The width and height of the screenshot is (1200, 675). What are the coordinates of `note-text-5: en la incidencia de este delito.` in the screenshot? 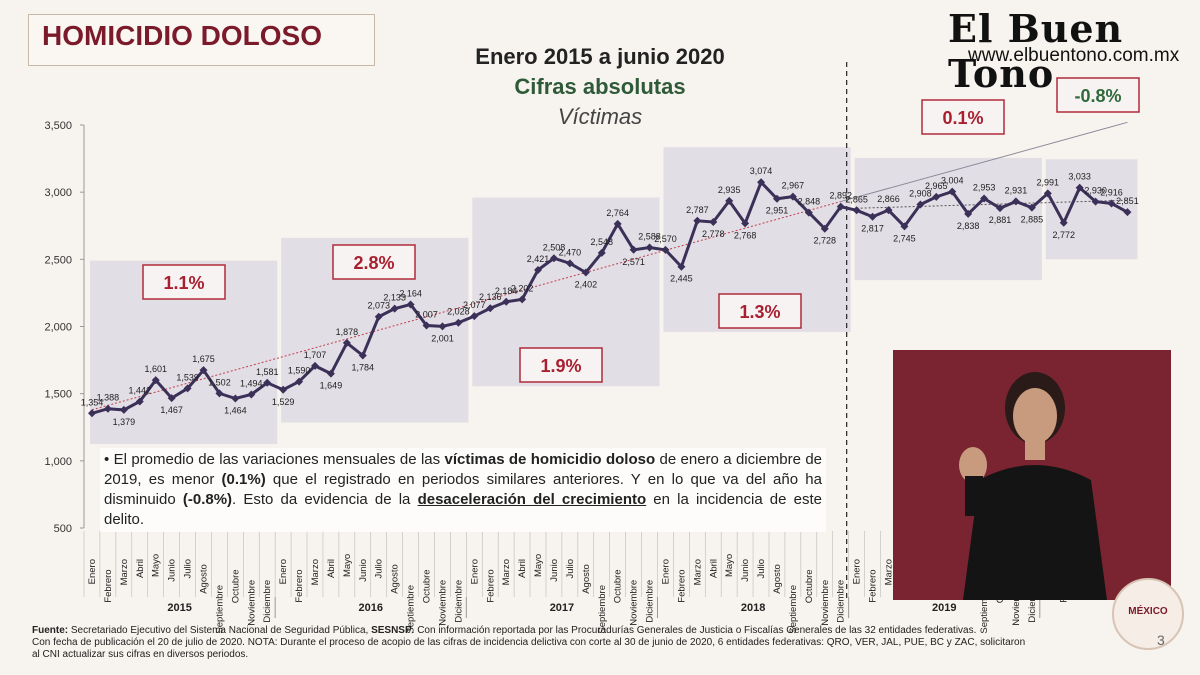 It's located at (463, 509).